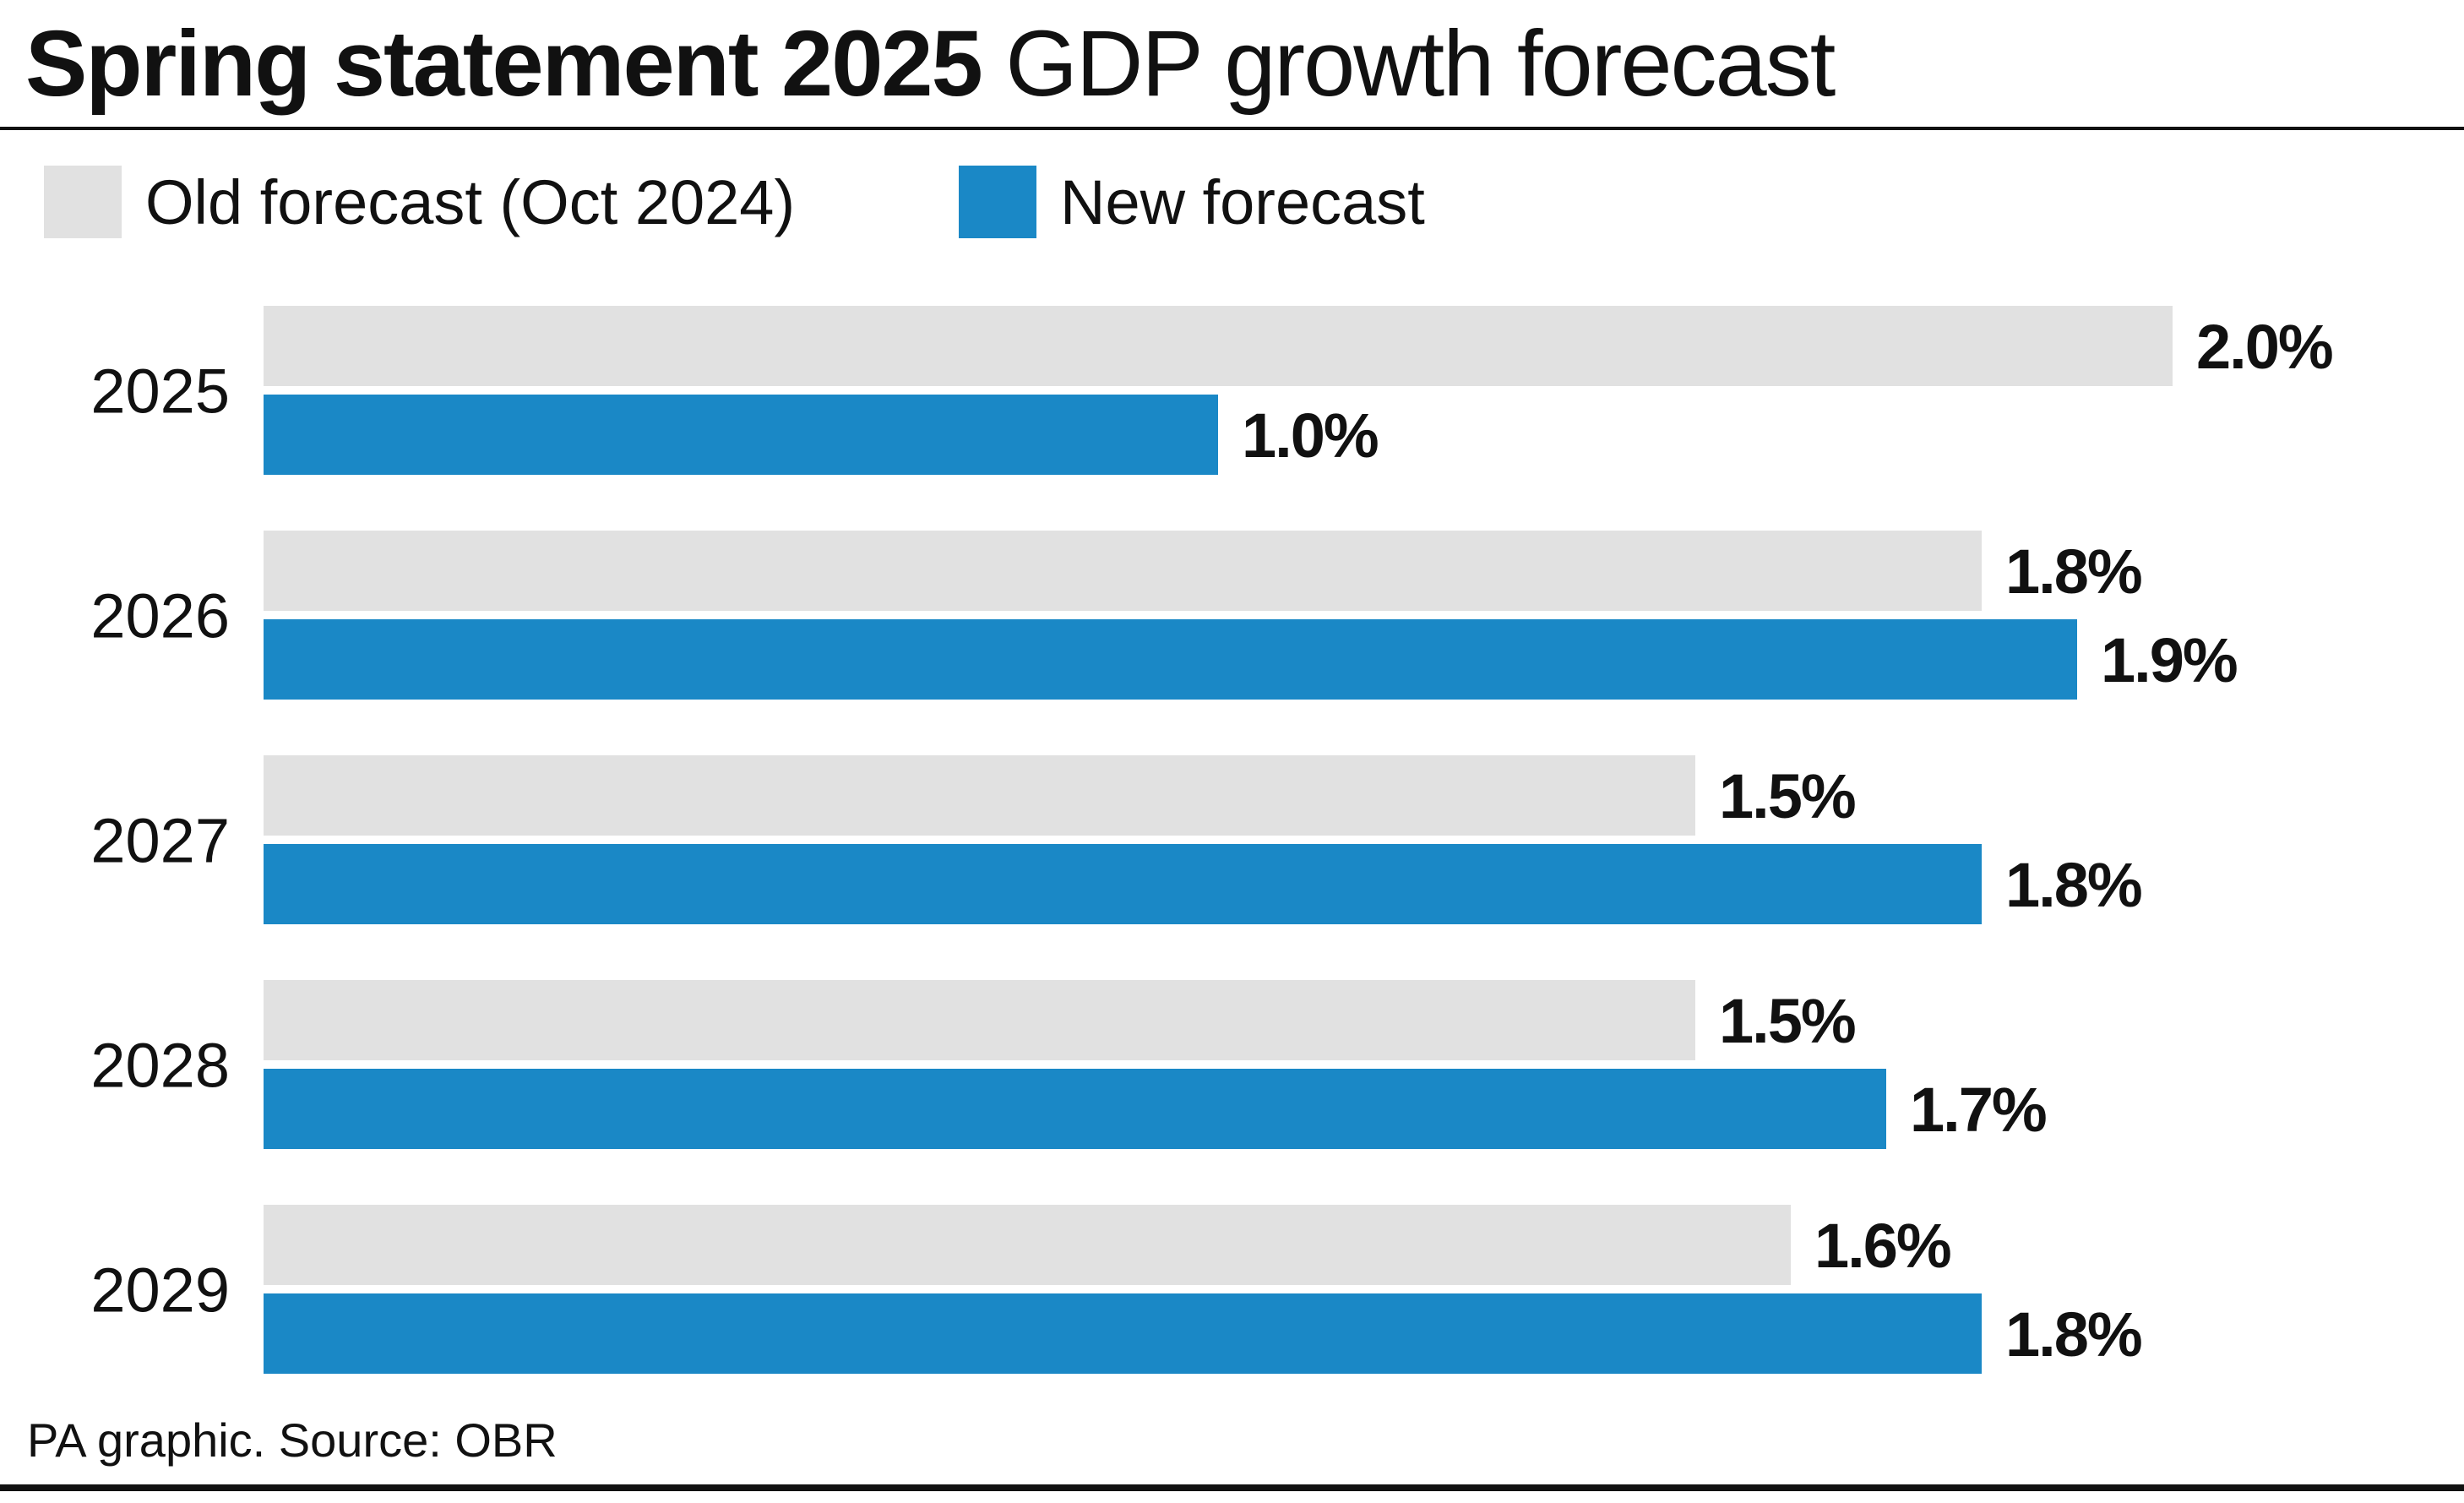 The height and width of the screenshot is (1503, 2464). What do you see at coordinates (980, 1020) in the screenshot?
I see `bar-old-2028` at bounding box center [980, 1020].